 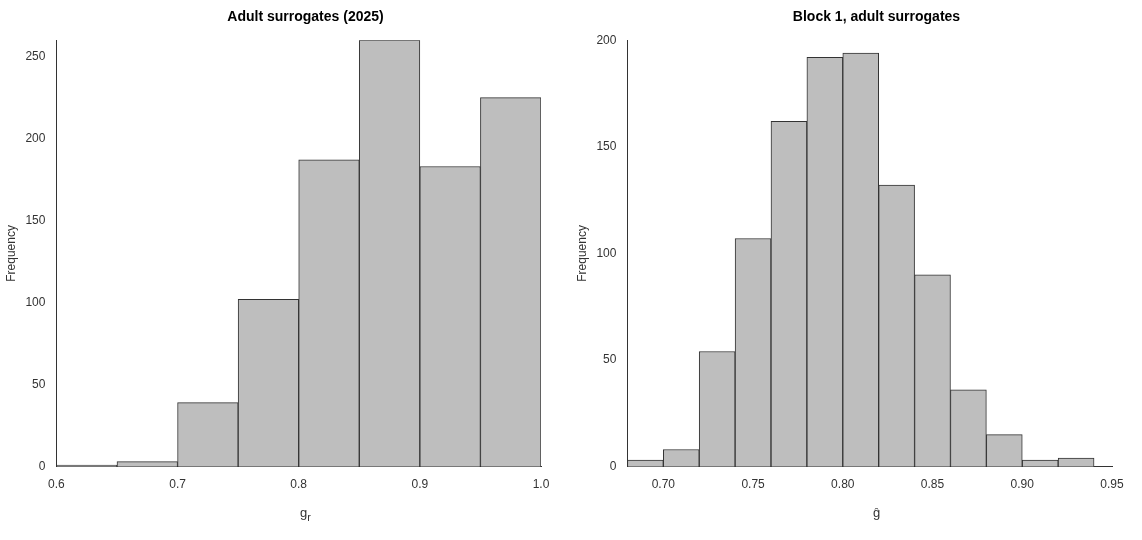 I want to click on x-tick-label: 0.70, so click(x=663, y=484).